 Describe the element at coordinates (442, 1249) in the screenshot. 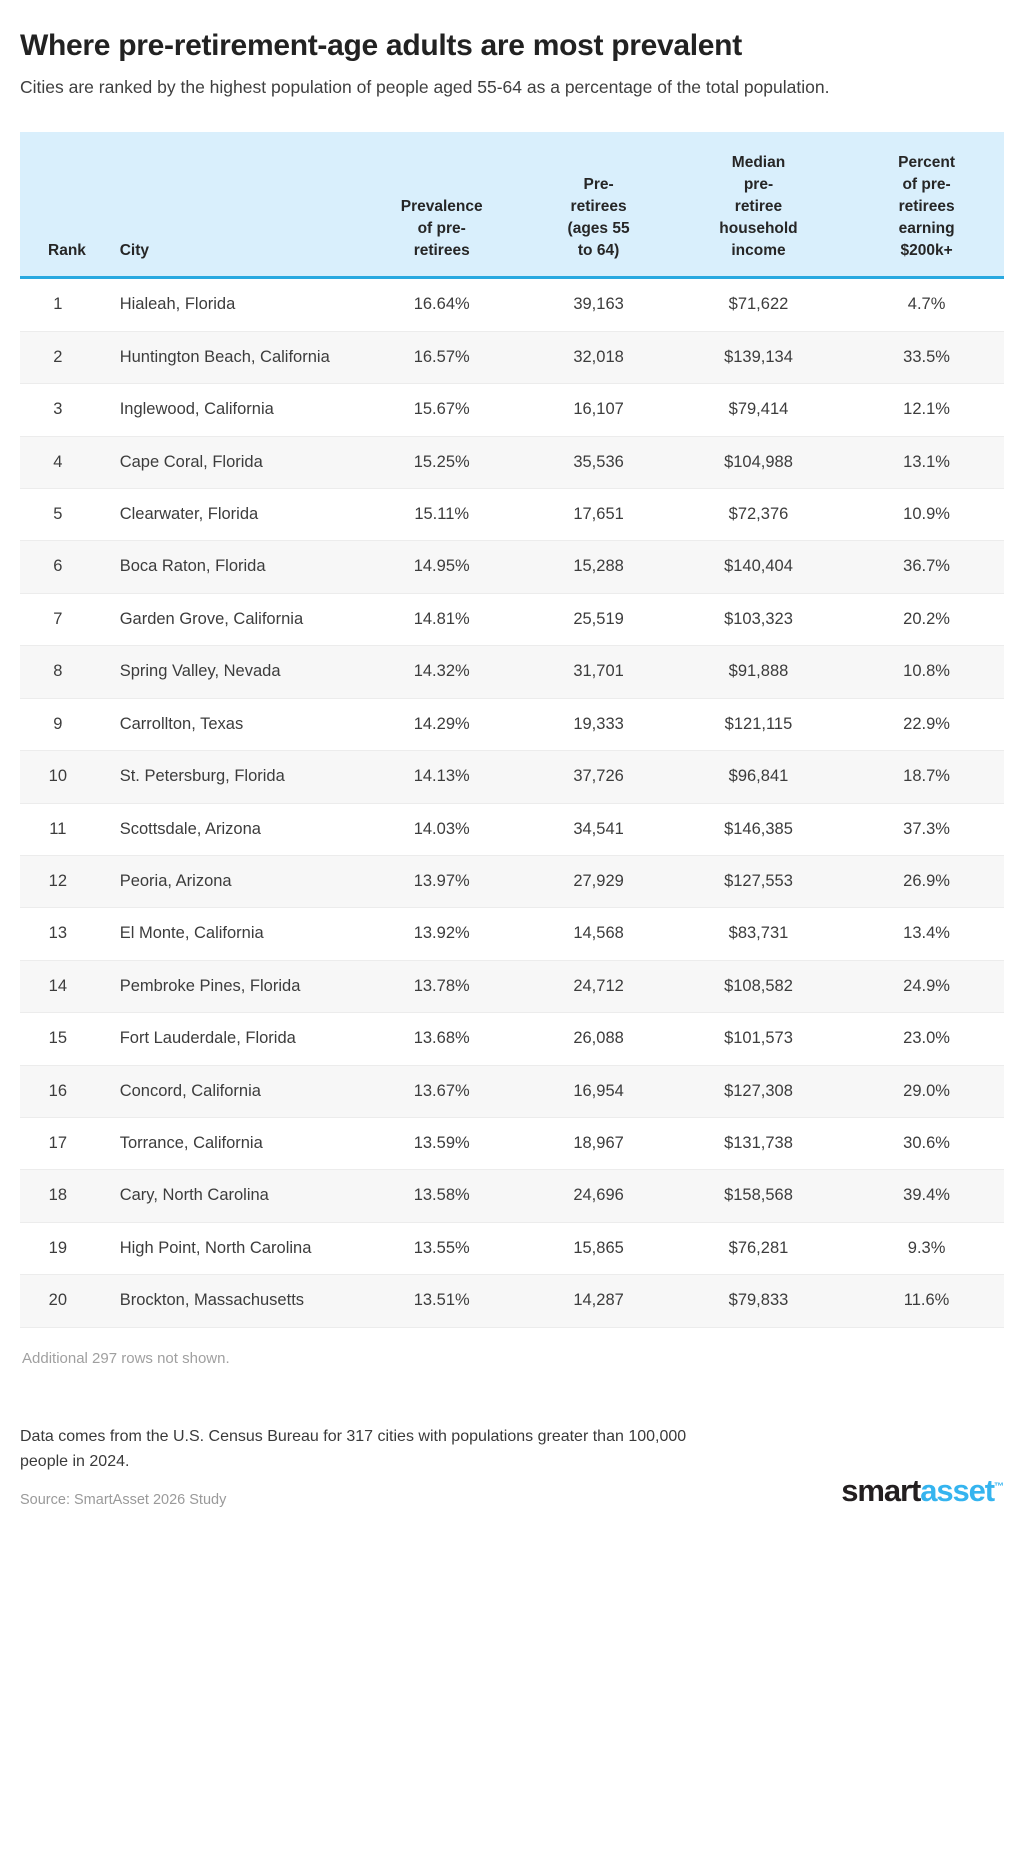

I see `cell-prevalence: 13.55%` at that location.